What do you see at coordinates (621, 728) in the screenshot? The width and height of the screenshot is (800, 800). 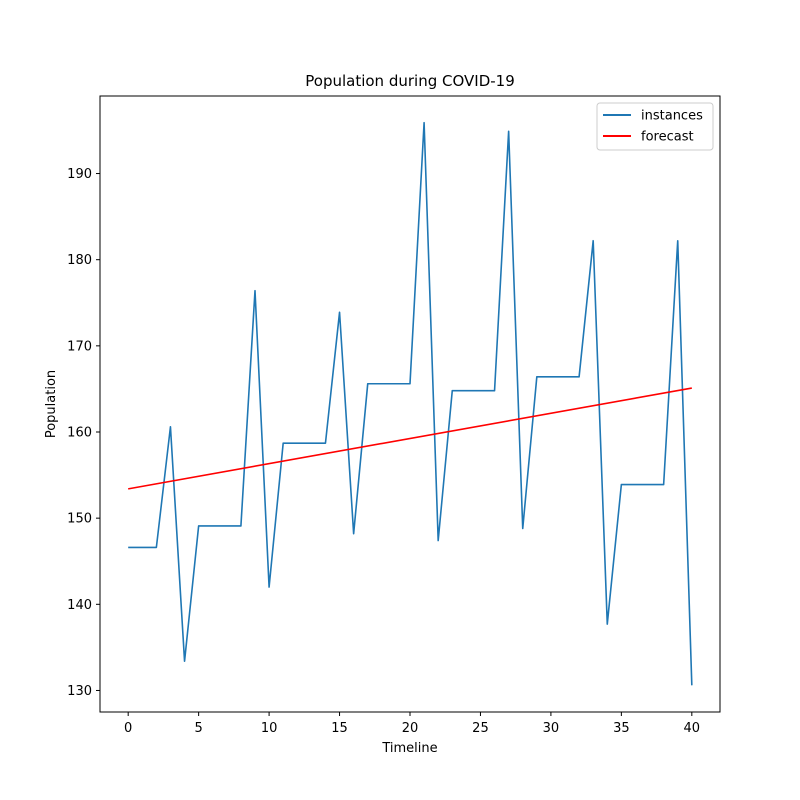 I see `x-tick-label: 35` at bounding box center [621, 728].